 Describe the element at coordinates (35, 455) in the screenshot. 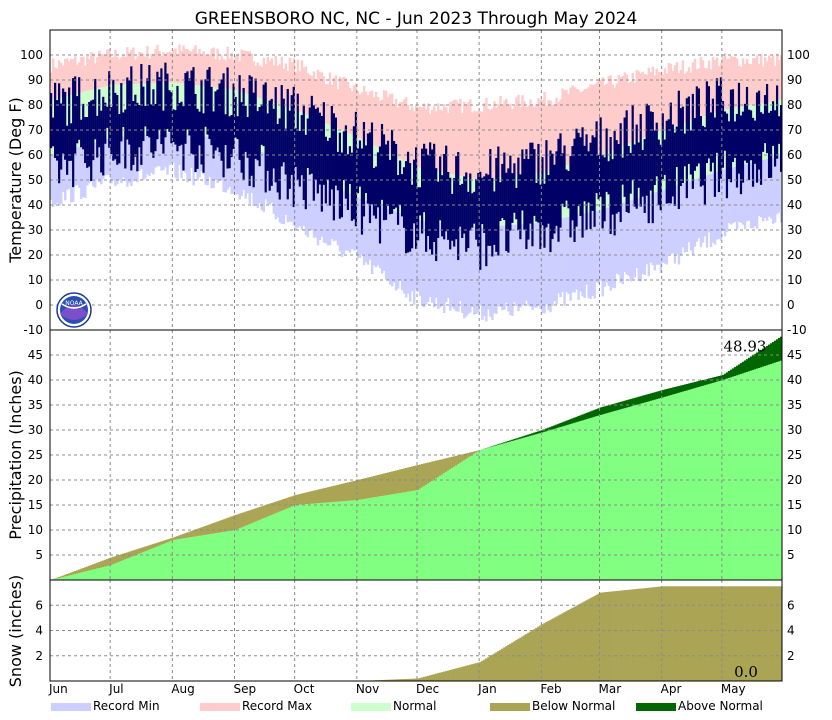

I see `y-tick-label-left: 25` at that location.